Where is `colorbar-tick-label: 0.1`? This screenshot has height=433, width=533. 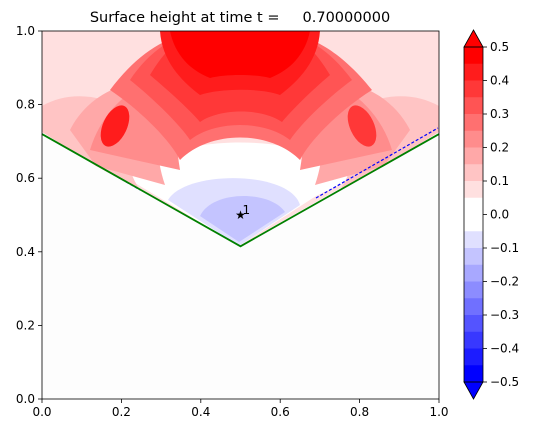 colorbar-tick-label: 0.1 is located at coordinates (499, 181).